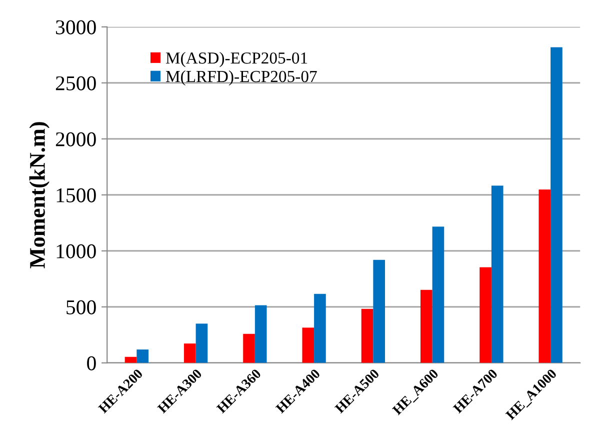  Describe the element at coordinates (76, 195) in the screenshot. I see `y-tick-label: 1500` at that location.